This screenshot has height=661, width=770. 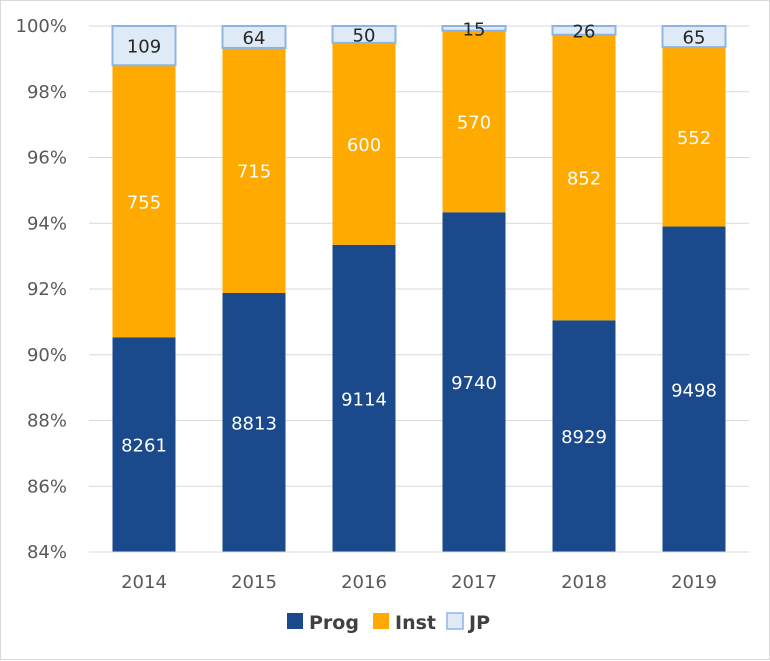 I want to click on data-label-jp-2019: 65, so click(x=694, y=38).